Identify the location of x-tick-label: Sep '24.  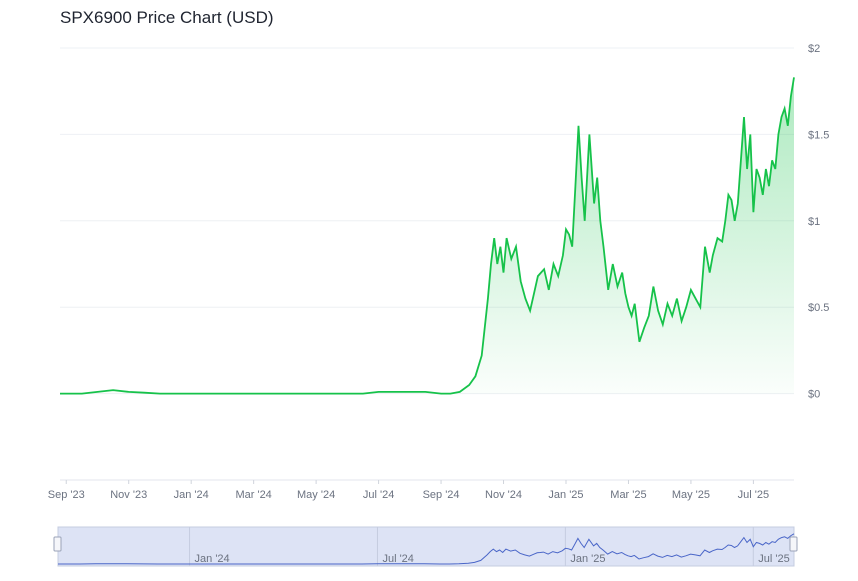
(441, 495).